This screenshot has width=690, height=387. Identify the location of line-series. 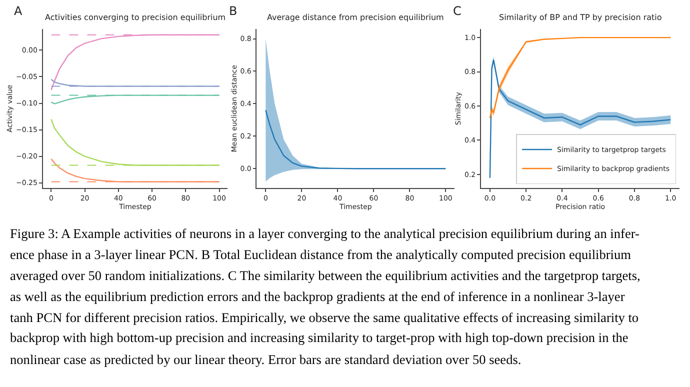
(355, 140).